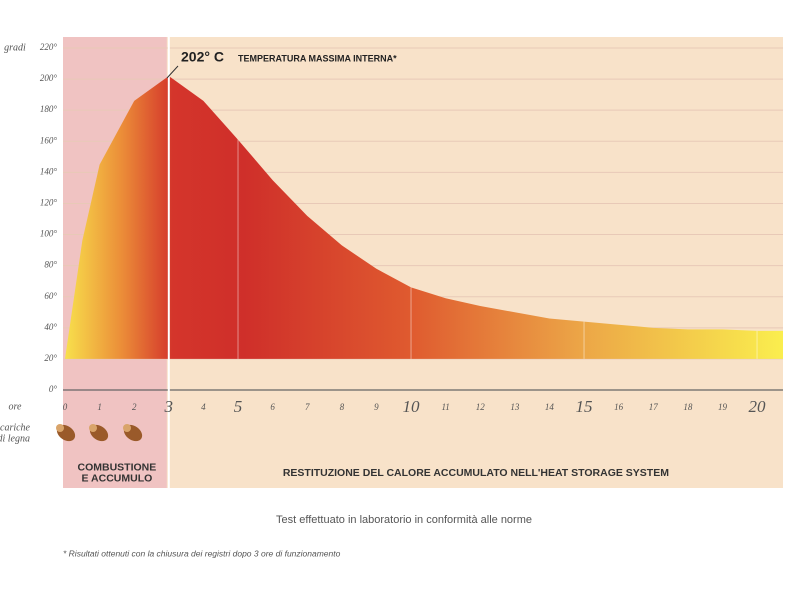 This screenshot has width=800, height=605. I want to click on x-tick-label: 11, so click(445, 407).